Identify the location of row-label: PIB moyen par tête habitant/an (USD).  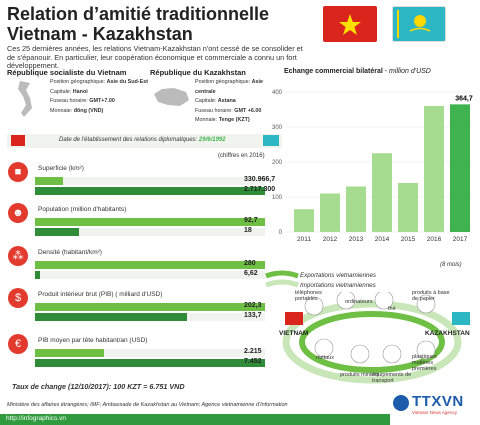
(93, 340).